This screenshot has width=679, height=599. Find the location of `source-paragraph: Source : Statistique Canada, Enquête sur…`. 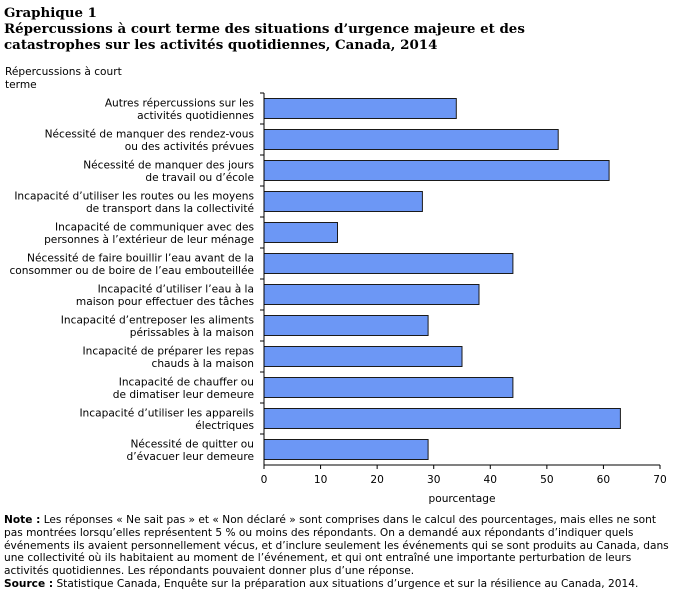

source-paragraph: Source : Statistique Canada, Enquête sur… is located at coordinates (339, 584).